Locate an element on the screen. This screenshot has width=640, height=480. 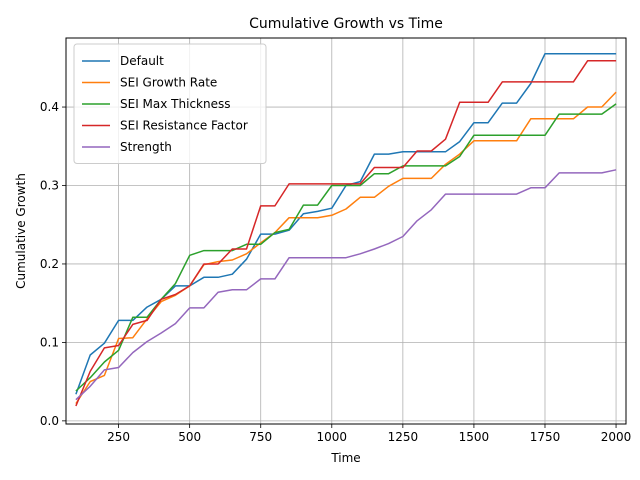
legend-label-sei-growth-rate: SEI Growth Rate is located at coordinates (168, 83).